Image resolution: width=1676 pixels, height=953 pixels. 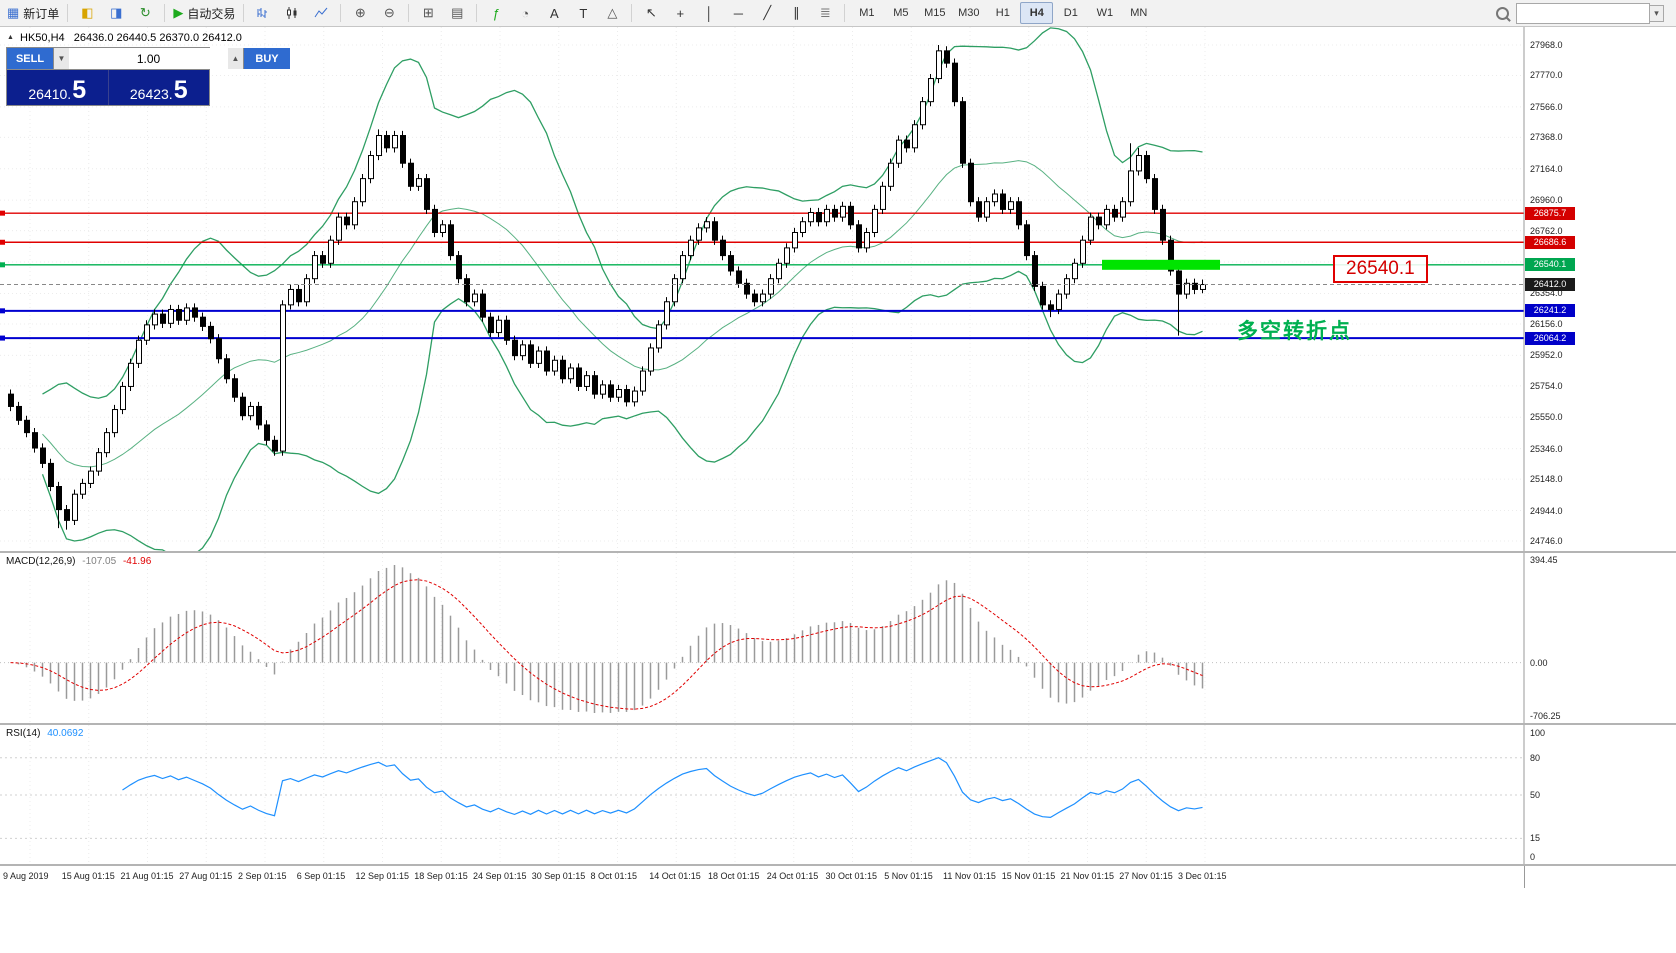 I want to click on sell-price: 26410., so click(x=50, y=94).